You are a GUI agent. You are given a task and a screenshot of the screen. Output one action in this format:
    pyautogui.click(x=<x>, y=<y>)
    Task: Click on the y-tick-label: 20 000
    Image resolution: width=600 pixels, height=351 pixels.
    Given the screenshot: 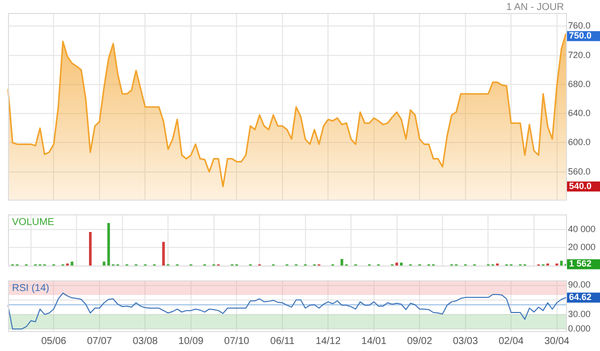 What is the action you would take?
    pyautogui.click(x=582, y=247)
    